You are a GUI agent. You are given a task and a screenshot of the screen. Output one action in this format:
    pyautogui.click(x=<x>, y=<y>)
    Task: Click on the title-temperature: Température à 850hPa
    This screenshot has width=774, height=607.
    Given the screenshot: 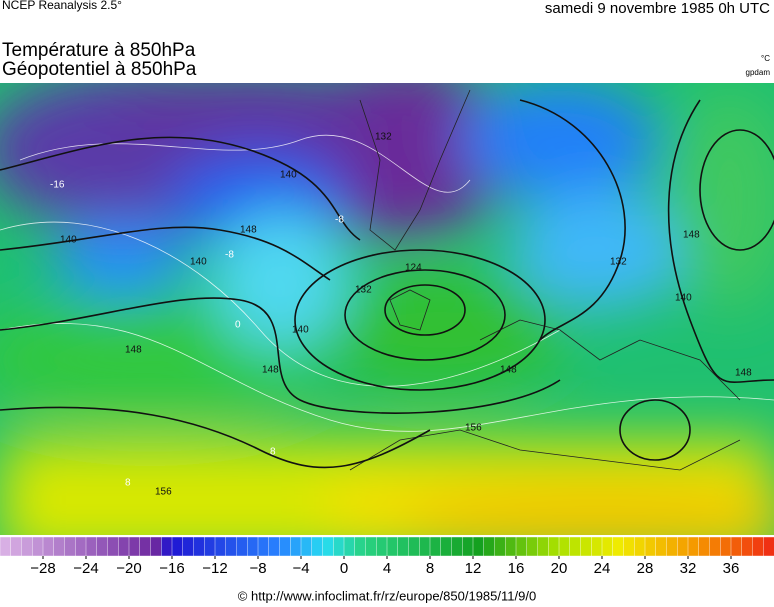 What is the action you would take?
    pyautogui.click(x=99, y=50)
    